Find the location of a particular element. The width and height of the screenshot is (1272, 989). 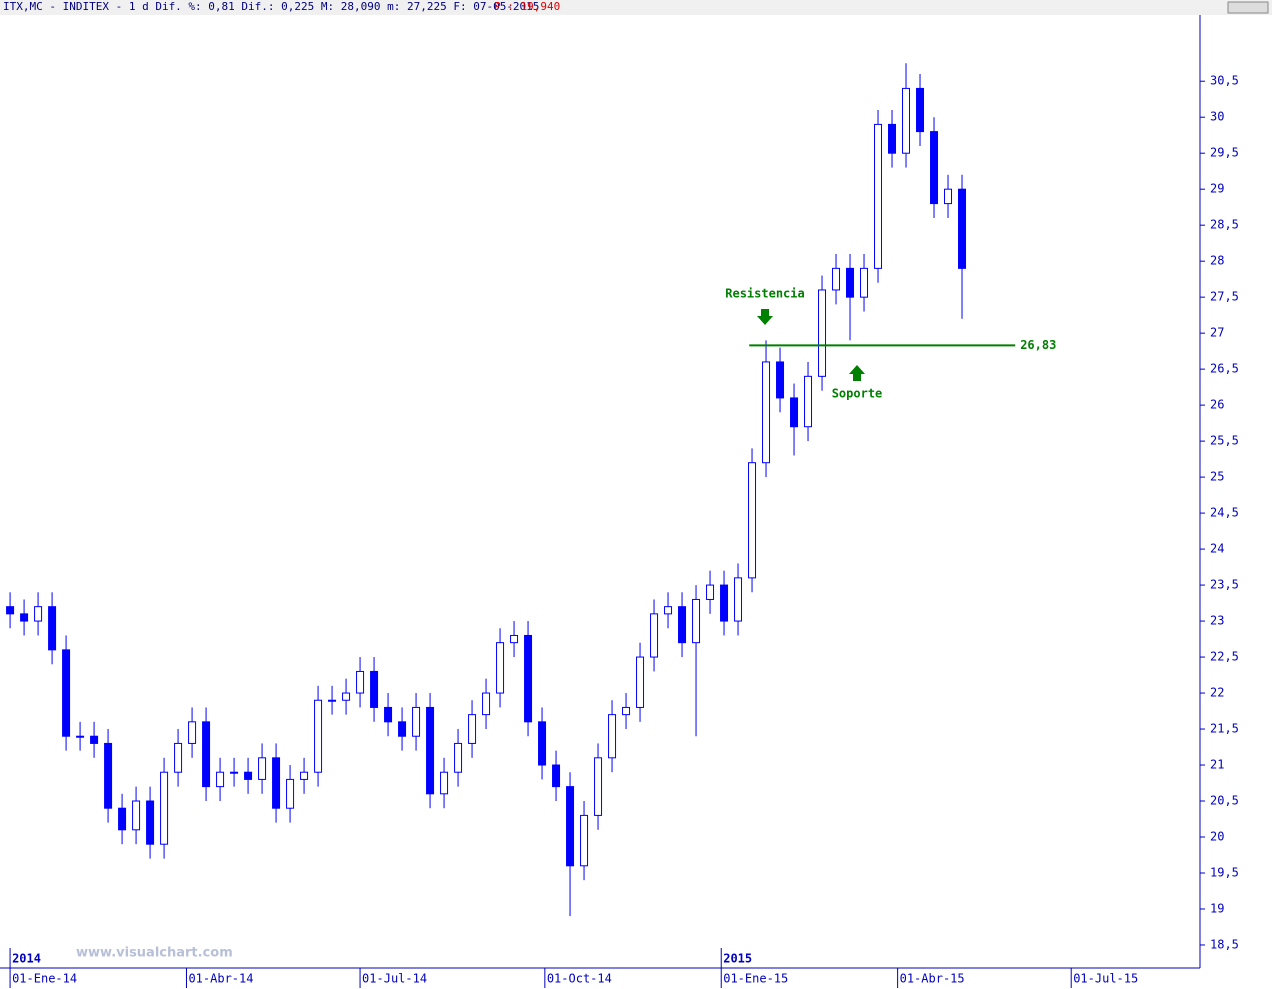

x-tick-label: 01-Abr-14 is located at coordinates (220, 979).